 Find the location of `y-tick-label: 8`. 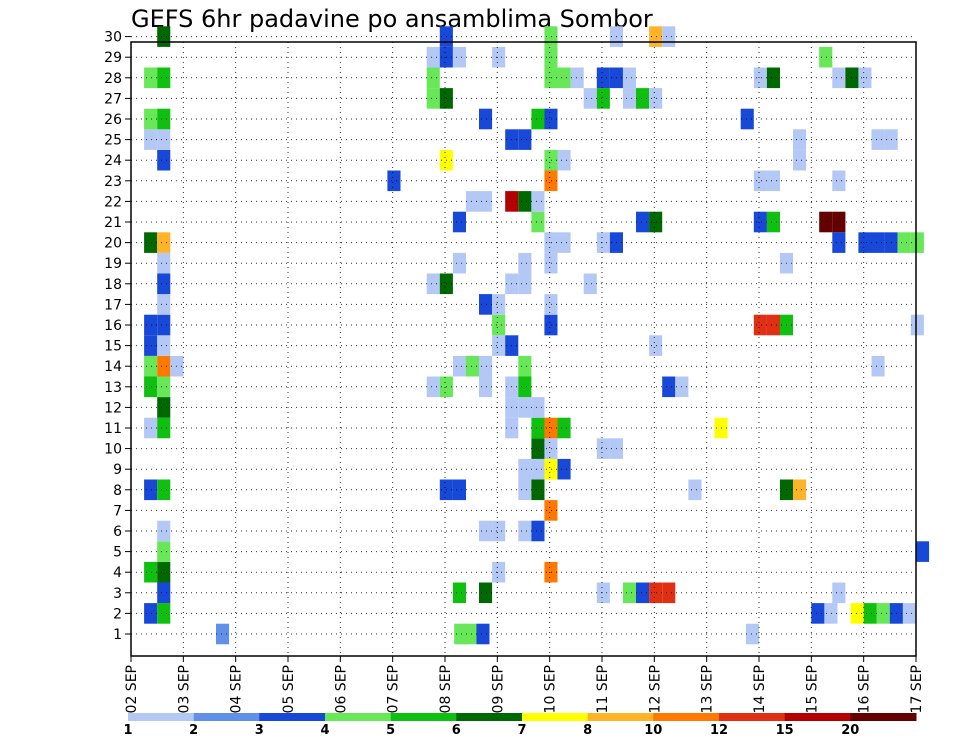

y-tick-label: 8 is located at coordinates (117, 491).